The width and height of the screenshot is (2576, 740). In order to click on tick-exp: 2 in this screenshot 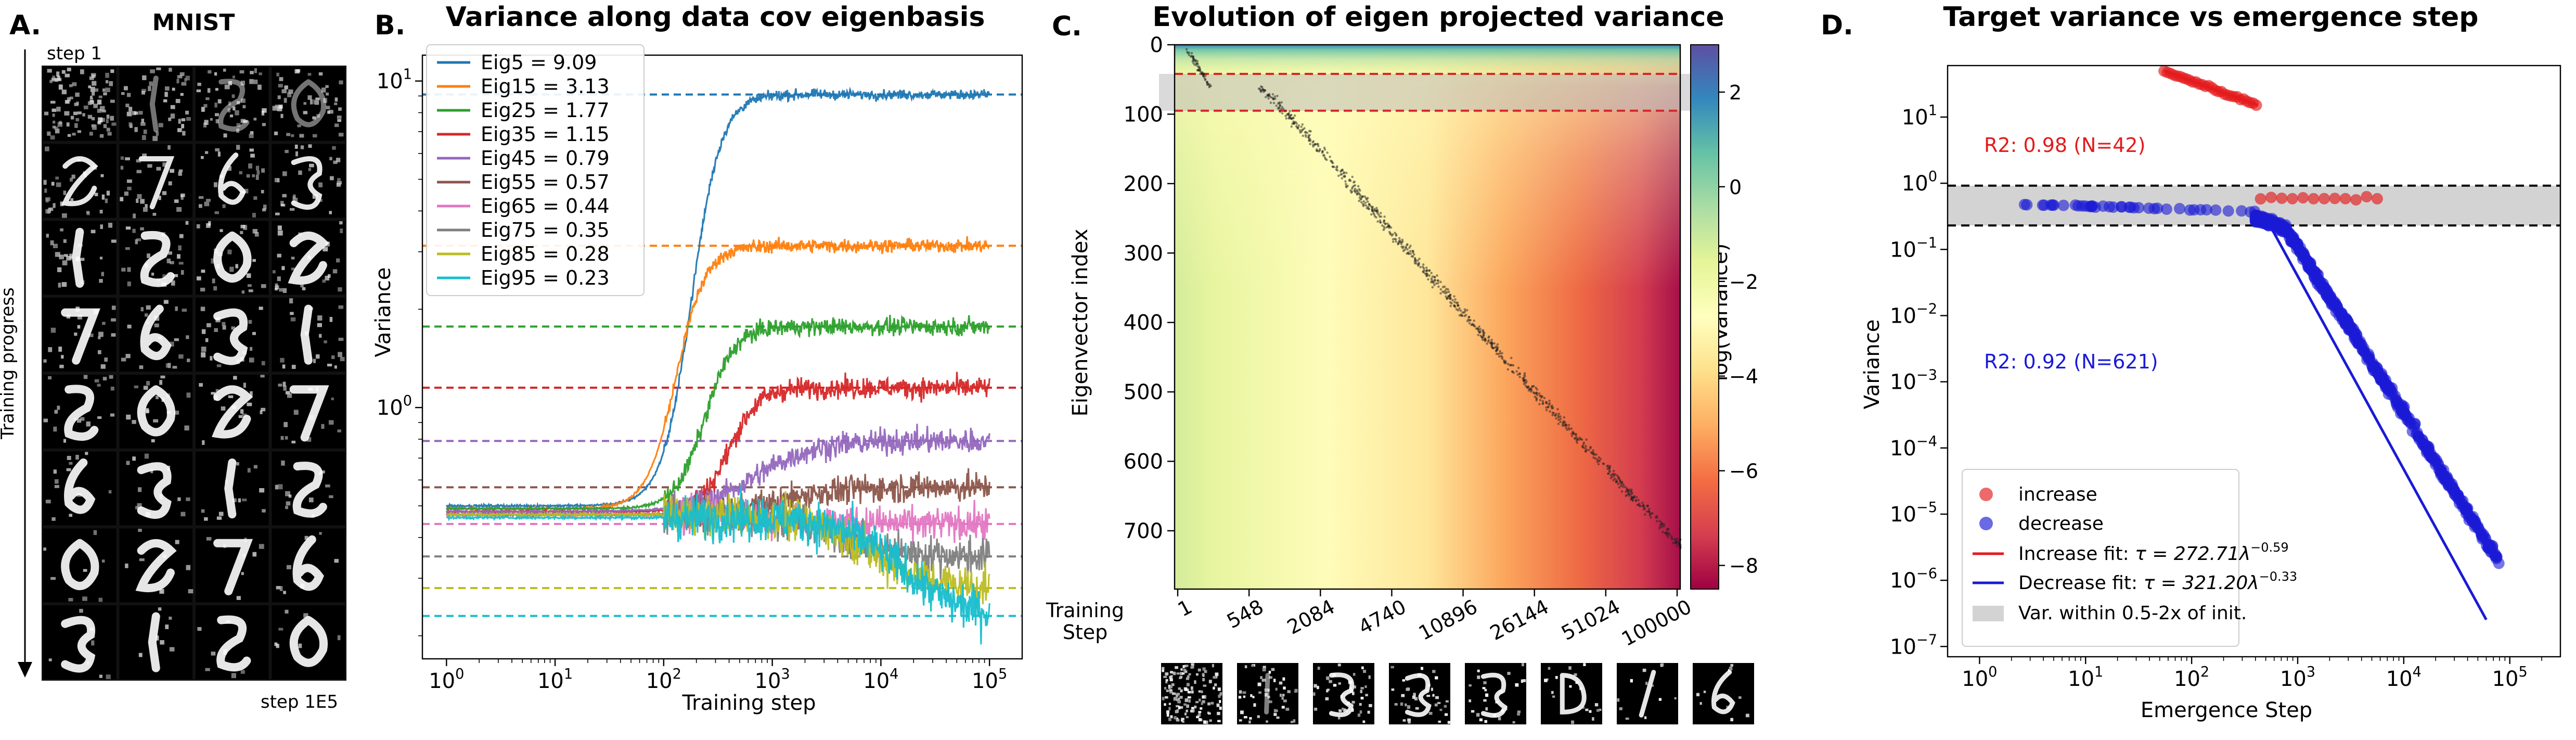, I will do `click(2204, 672)`.